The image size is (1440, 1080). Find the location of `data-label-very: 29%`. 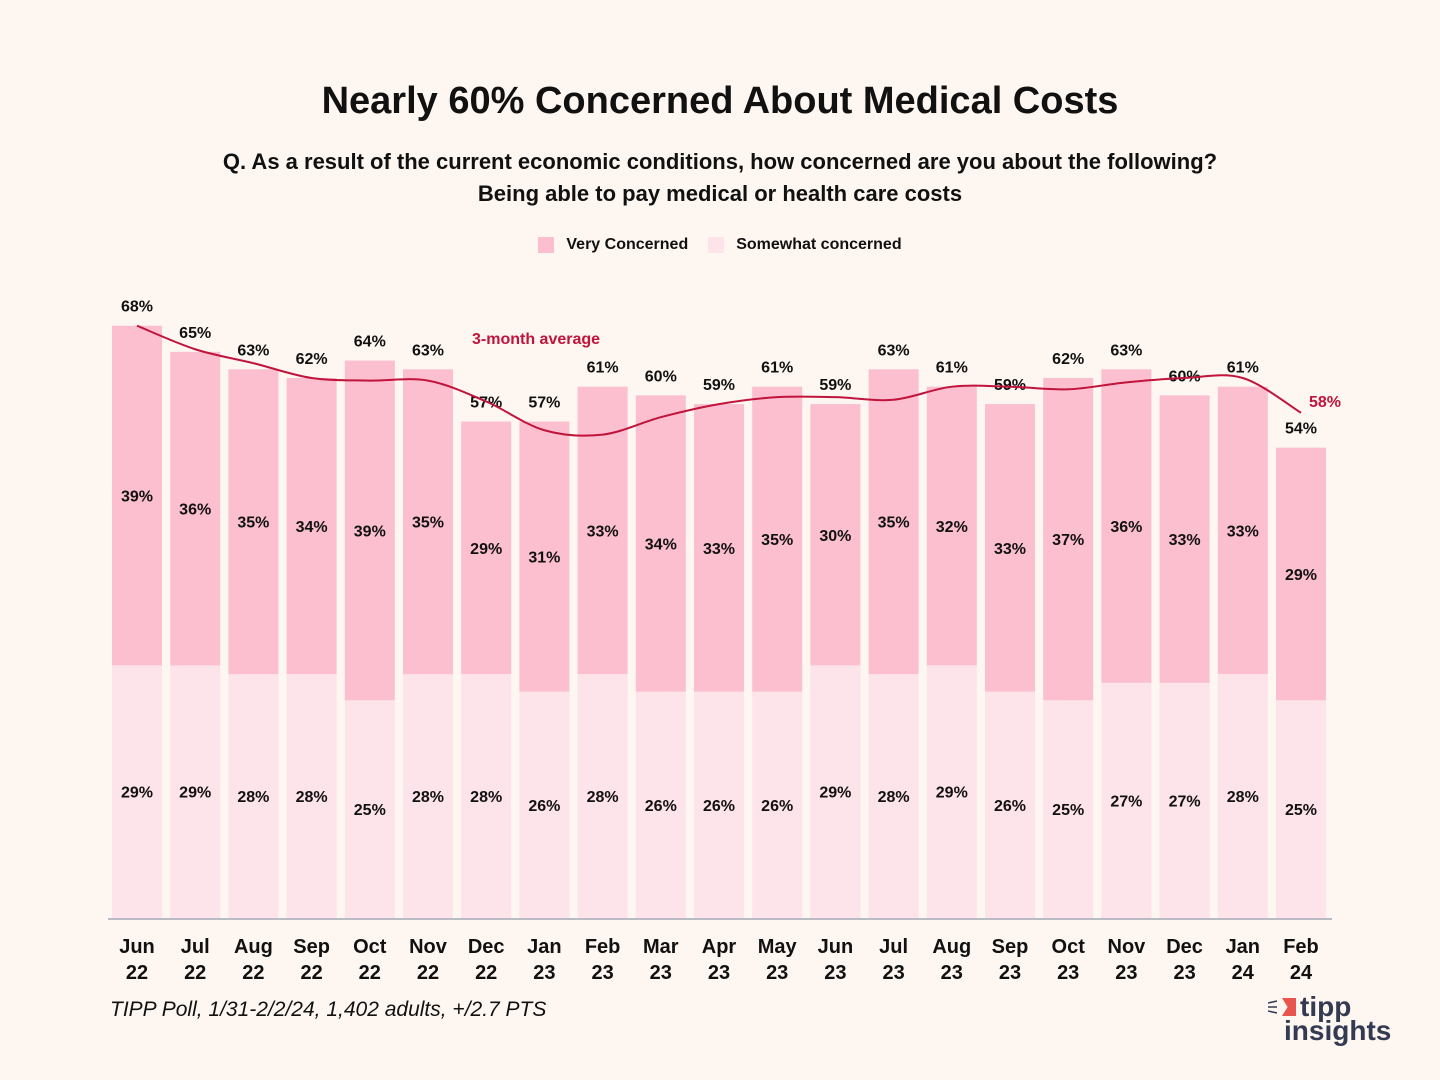

data-label-very: 29% is located at coordinates (486, 549).